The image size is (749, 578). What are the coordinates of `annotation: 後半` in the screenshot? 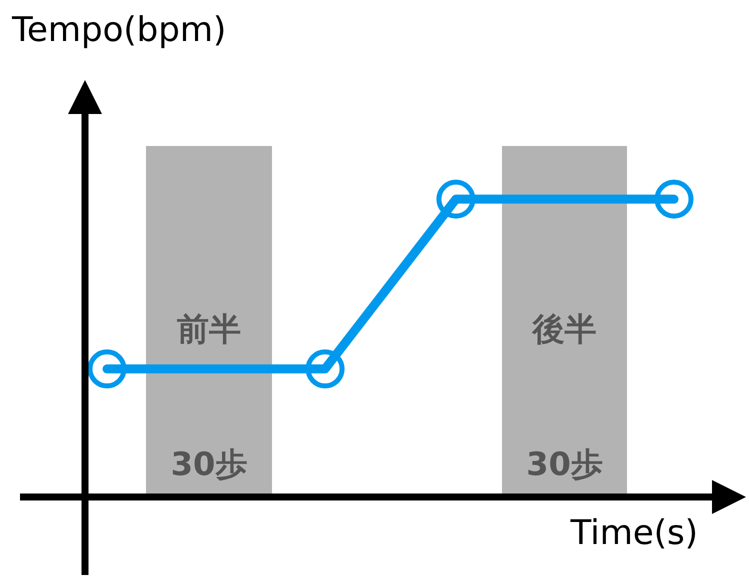 It's located at (564, 329).